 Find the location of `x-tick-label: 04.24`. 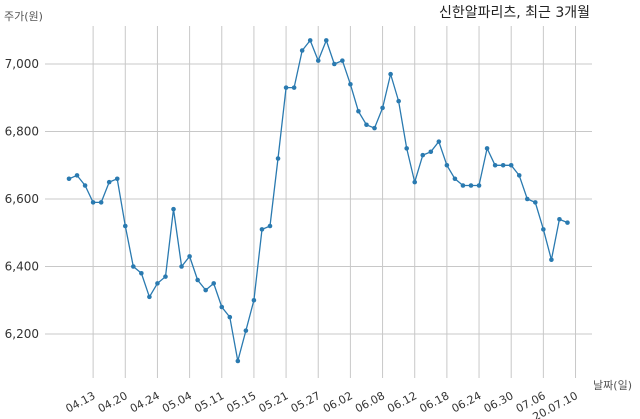

x-tick-label: 04.24 is located at coordinates (145, 402).